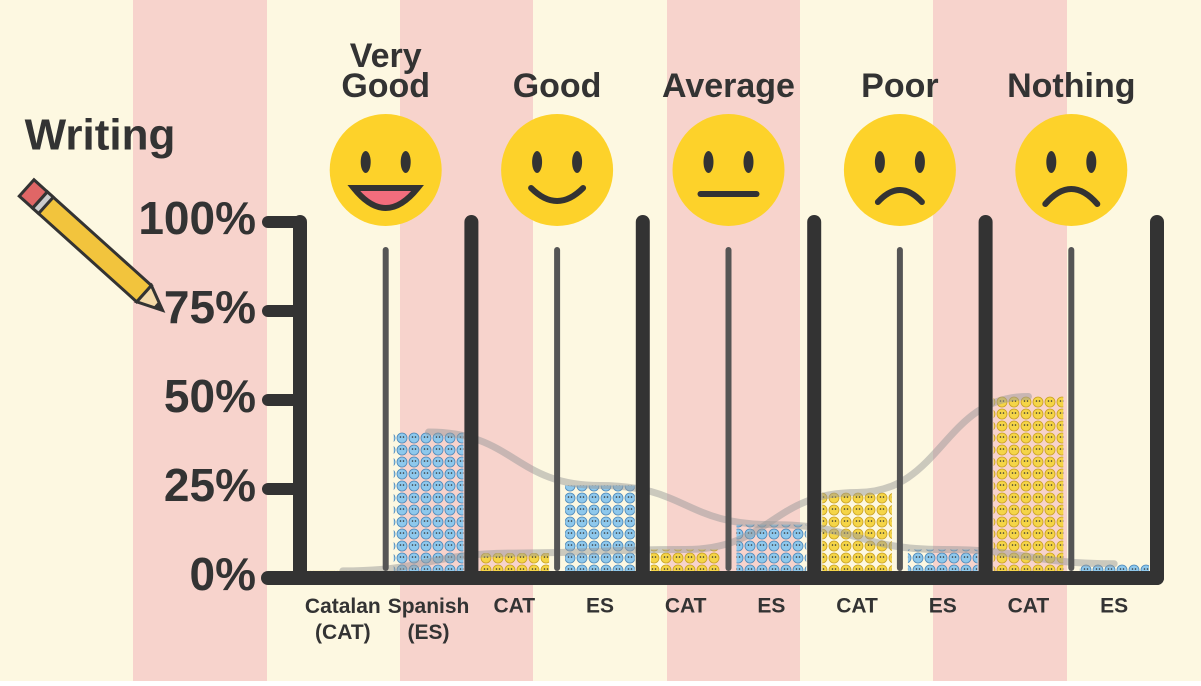  I want to click on chart-title: Writing, so click(100, 135).